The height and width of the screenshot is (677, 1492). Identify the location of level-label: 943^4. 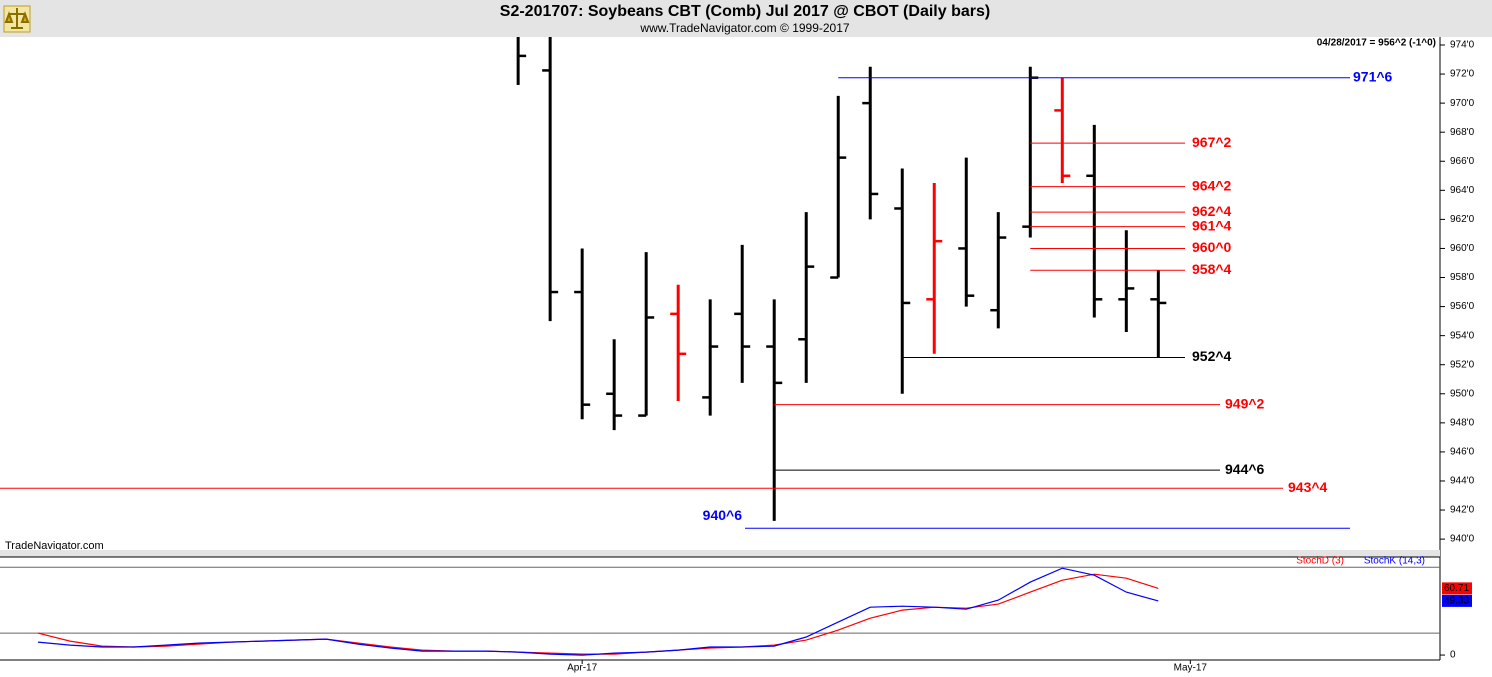
(1308, 487).